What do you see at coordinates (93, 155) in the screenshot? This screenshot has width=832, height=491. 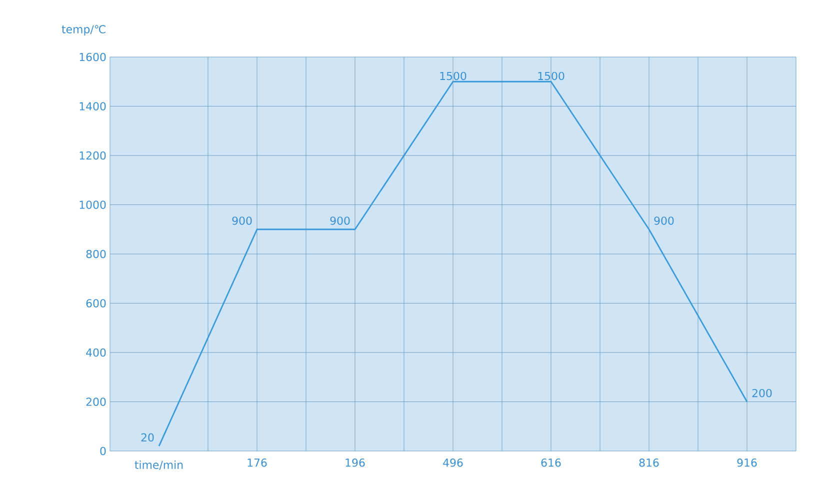 I see `y-tick-label: 1200` at bounding box center [93, 155].